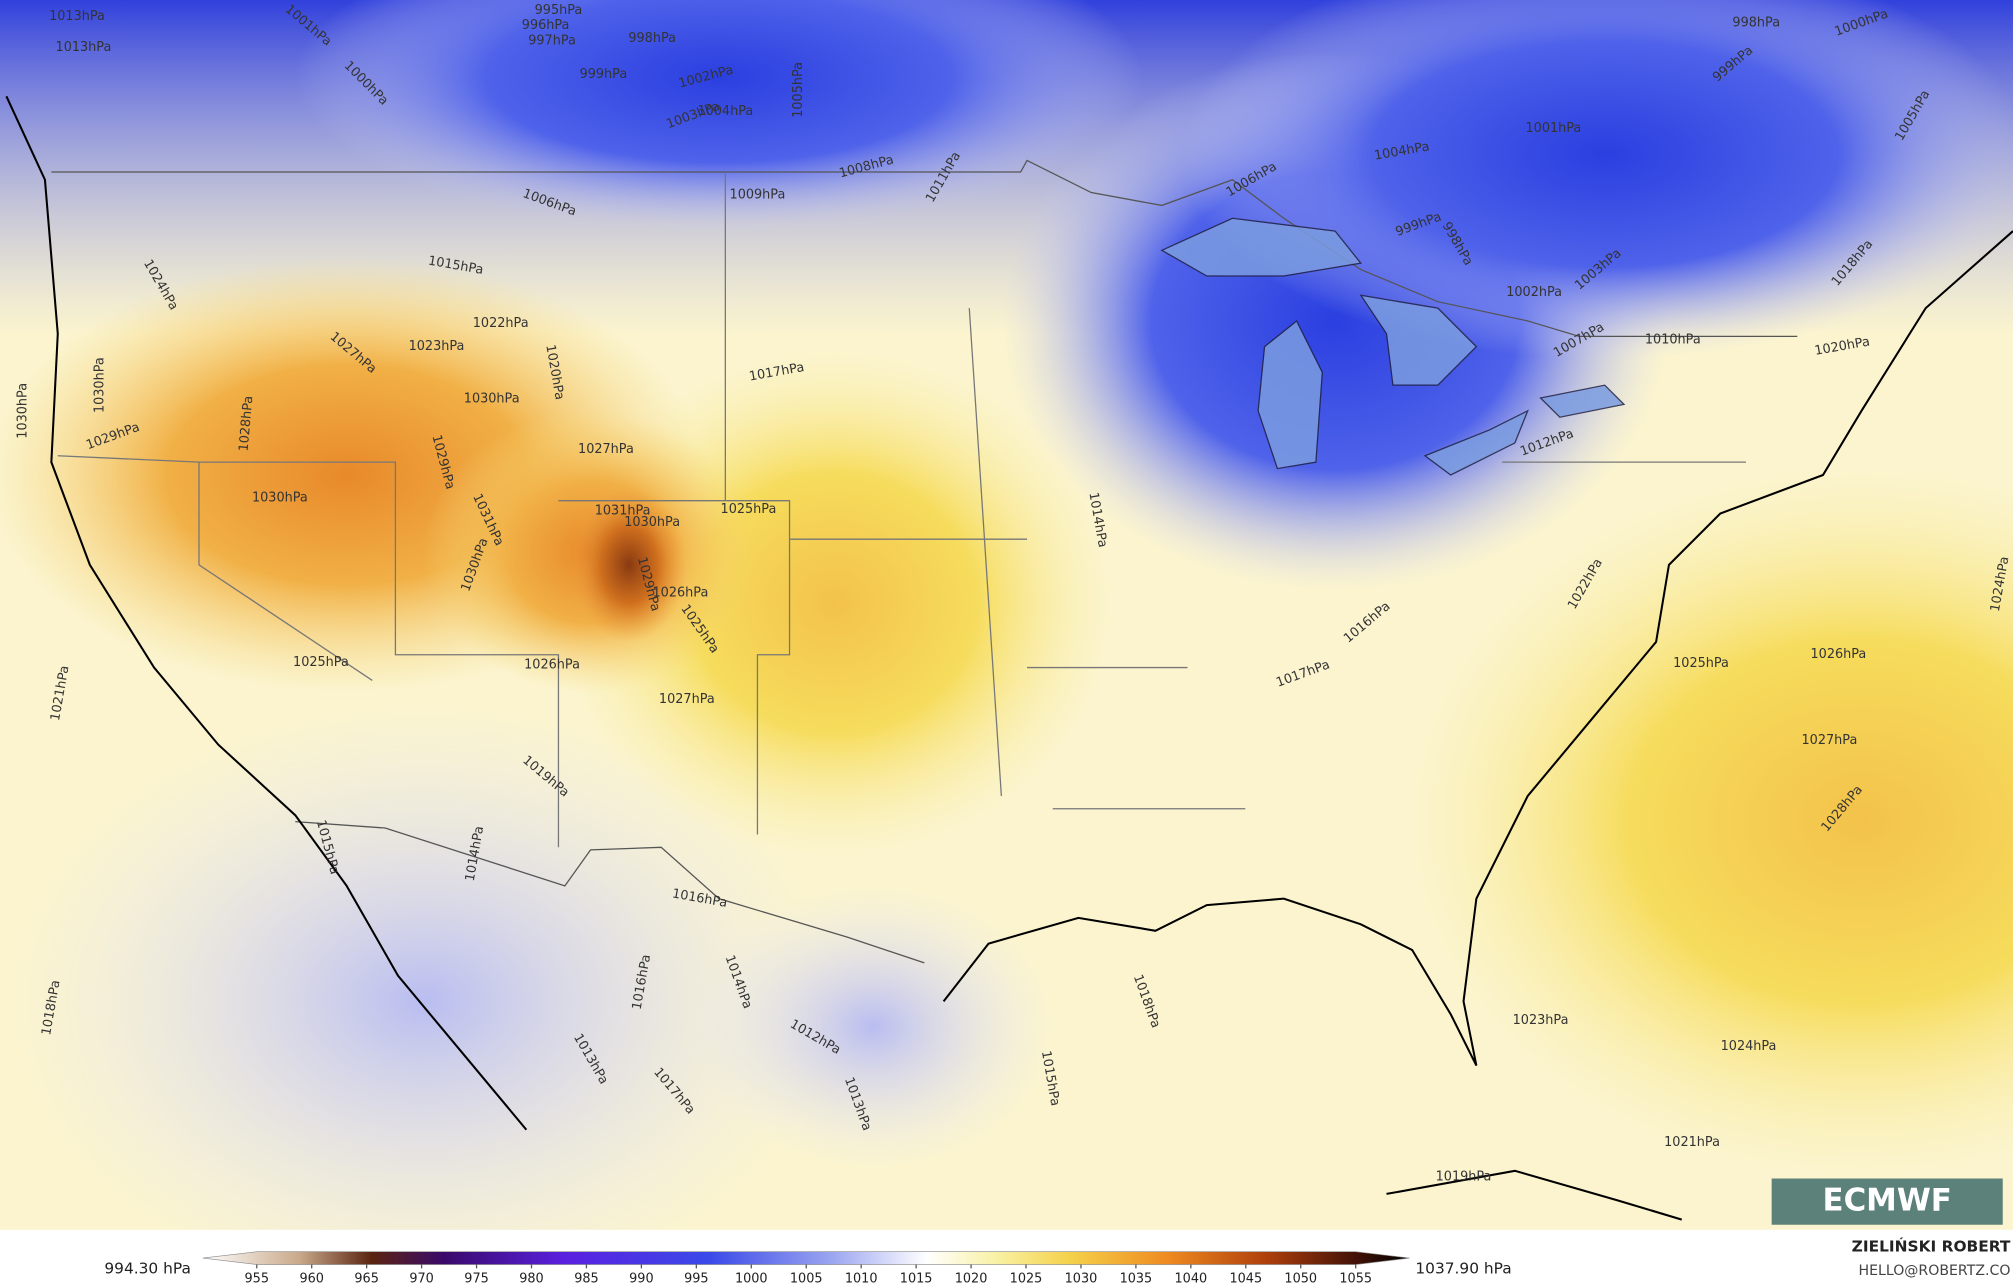  I want to click on credit-contact: HELLO@ROBERTZ.CO, so click(1934, 1271).